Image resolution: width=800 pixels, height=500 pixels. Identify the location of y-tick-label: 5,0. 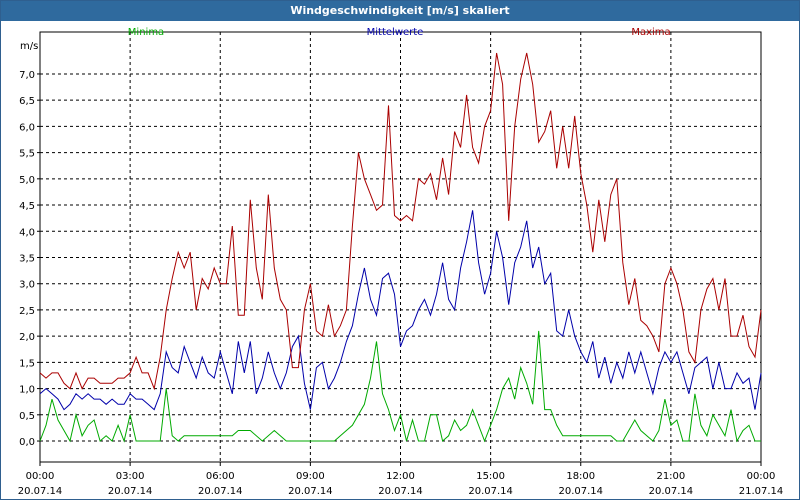
(27, 180).